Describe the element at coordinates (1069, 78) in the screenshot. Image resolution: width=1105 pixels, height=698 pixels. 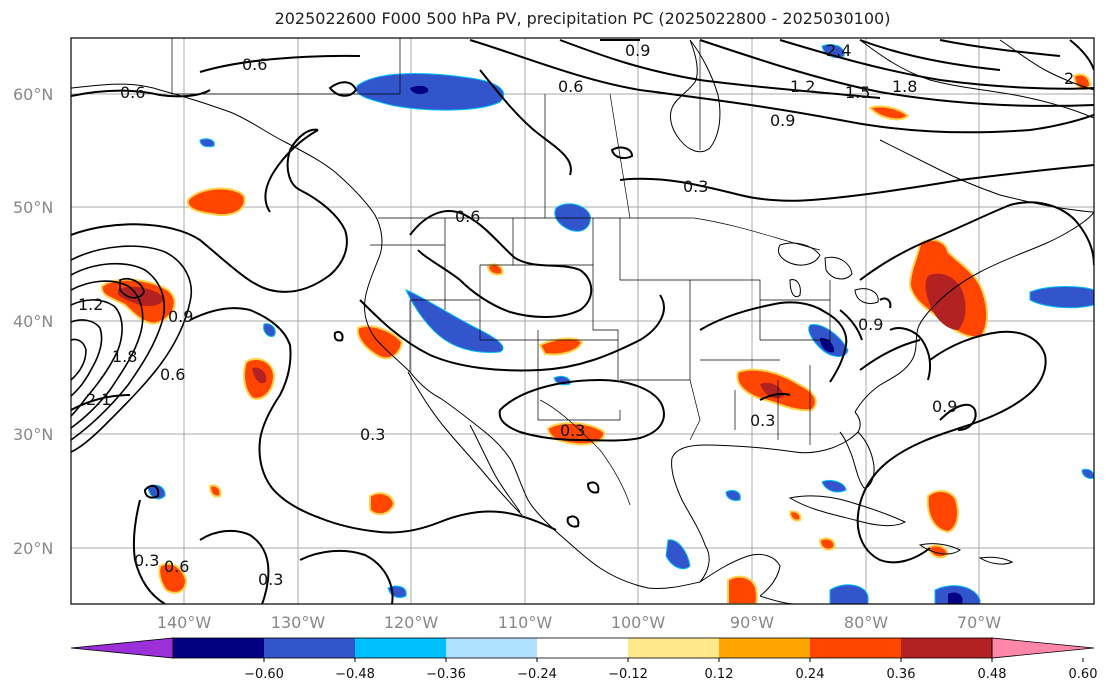
I see `contour-label: 2` at that location.